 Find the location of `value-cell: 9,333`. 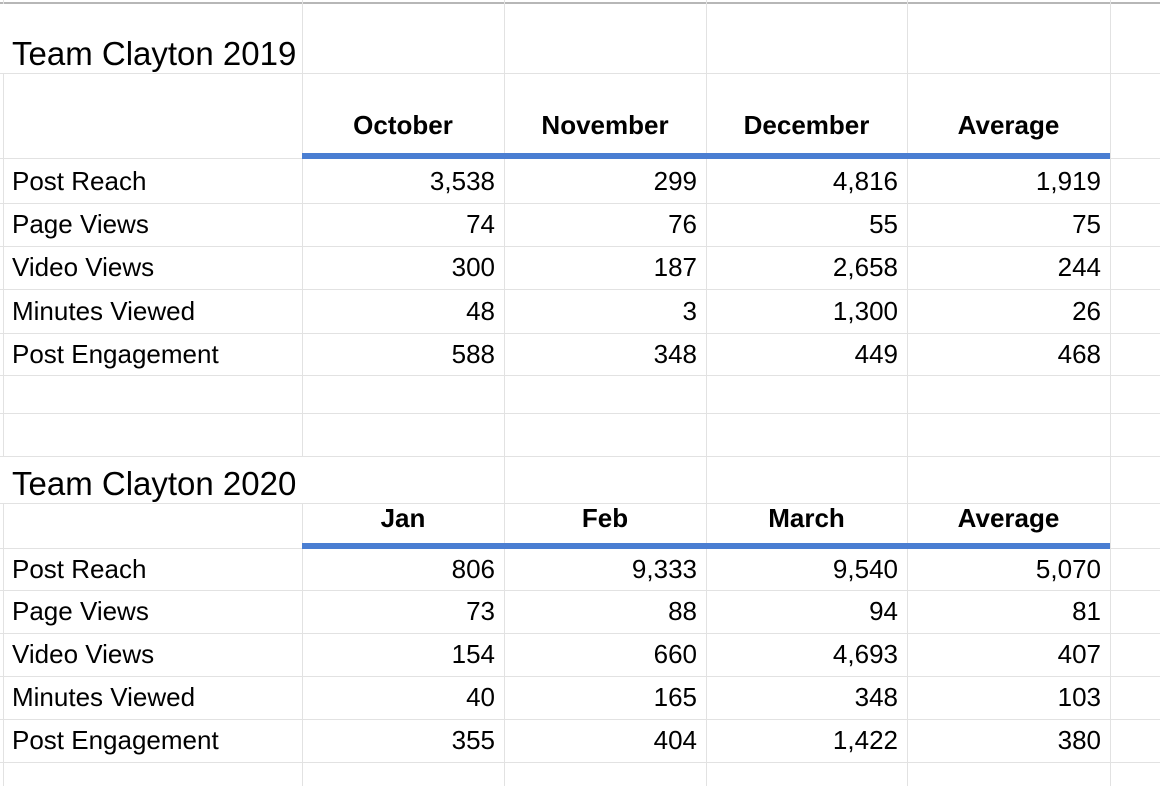

value-cell: 9,333 is located at coordinates (664, 569).